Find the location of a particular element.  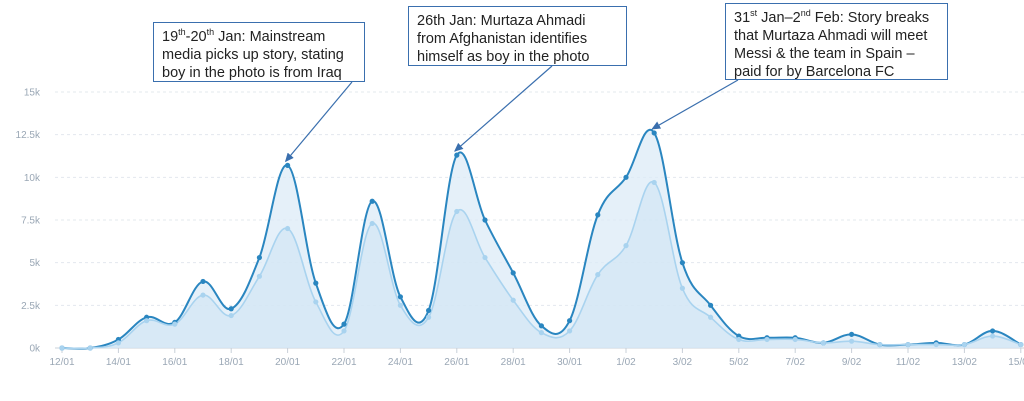

x-tick-label: 16/01 is located at coordinates (174, 362).